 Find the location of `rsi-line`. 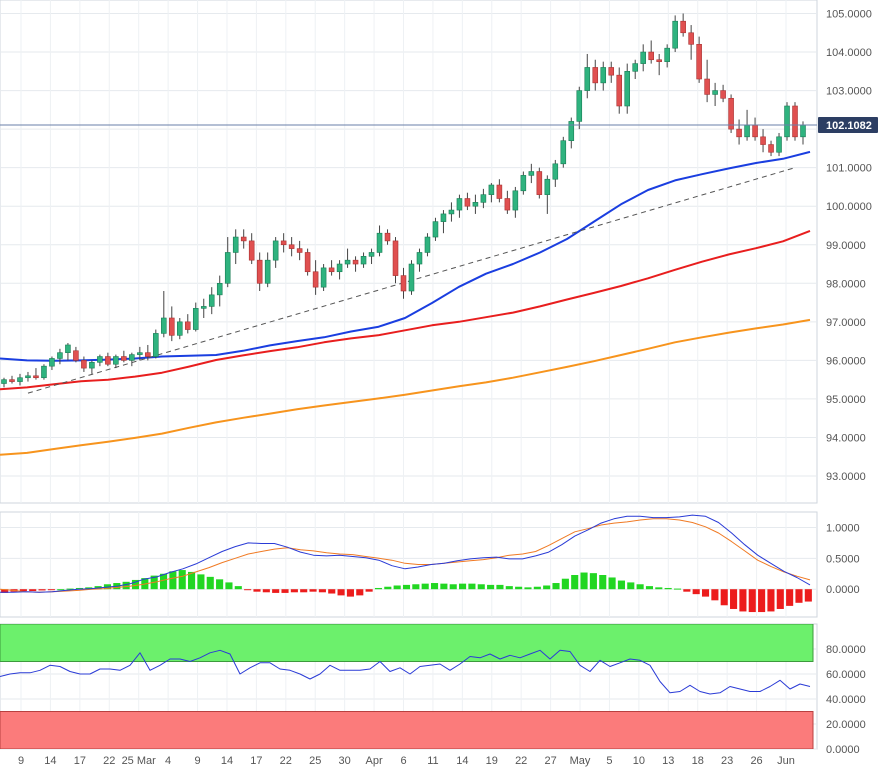

rsi-line is located at coordinates (405, 672).